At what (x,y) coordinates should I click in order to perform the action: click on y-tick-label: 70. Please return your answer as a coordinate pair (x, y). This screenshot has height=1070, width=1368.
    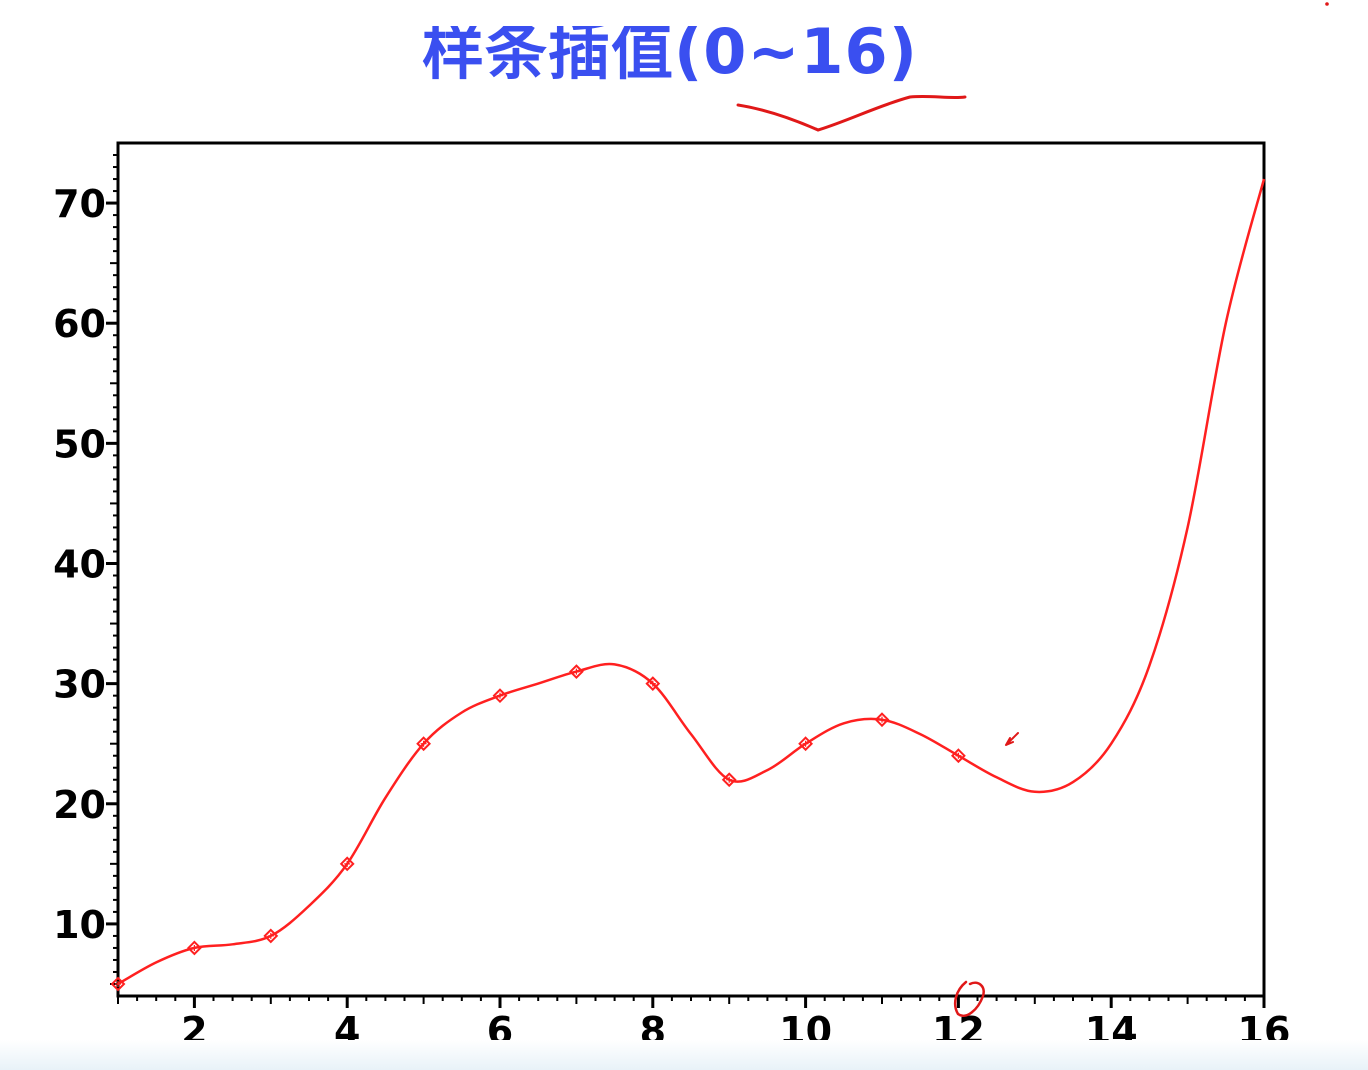
    Looking at the image, I should click on (79, 204).